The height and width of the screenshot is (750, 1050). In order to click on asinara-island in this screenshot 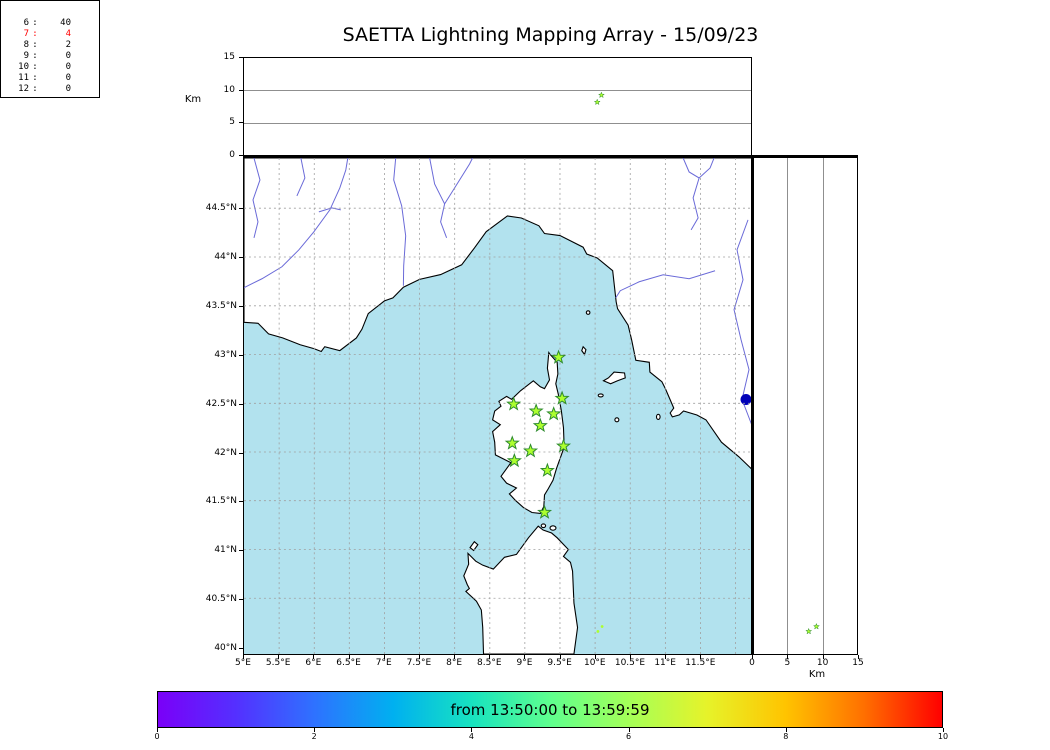, I will do `click(474, 546)`.